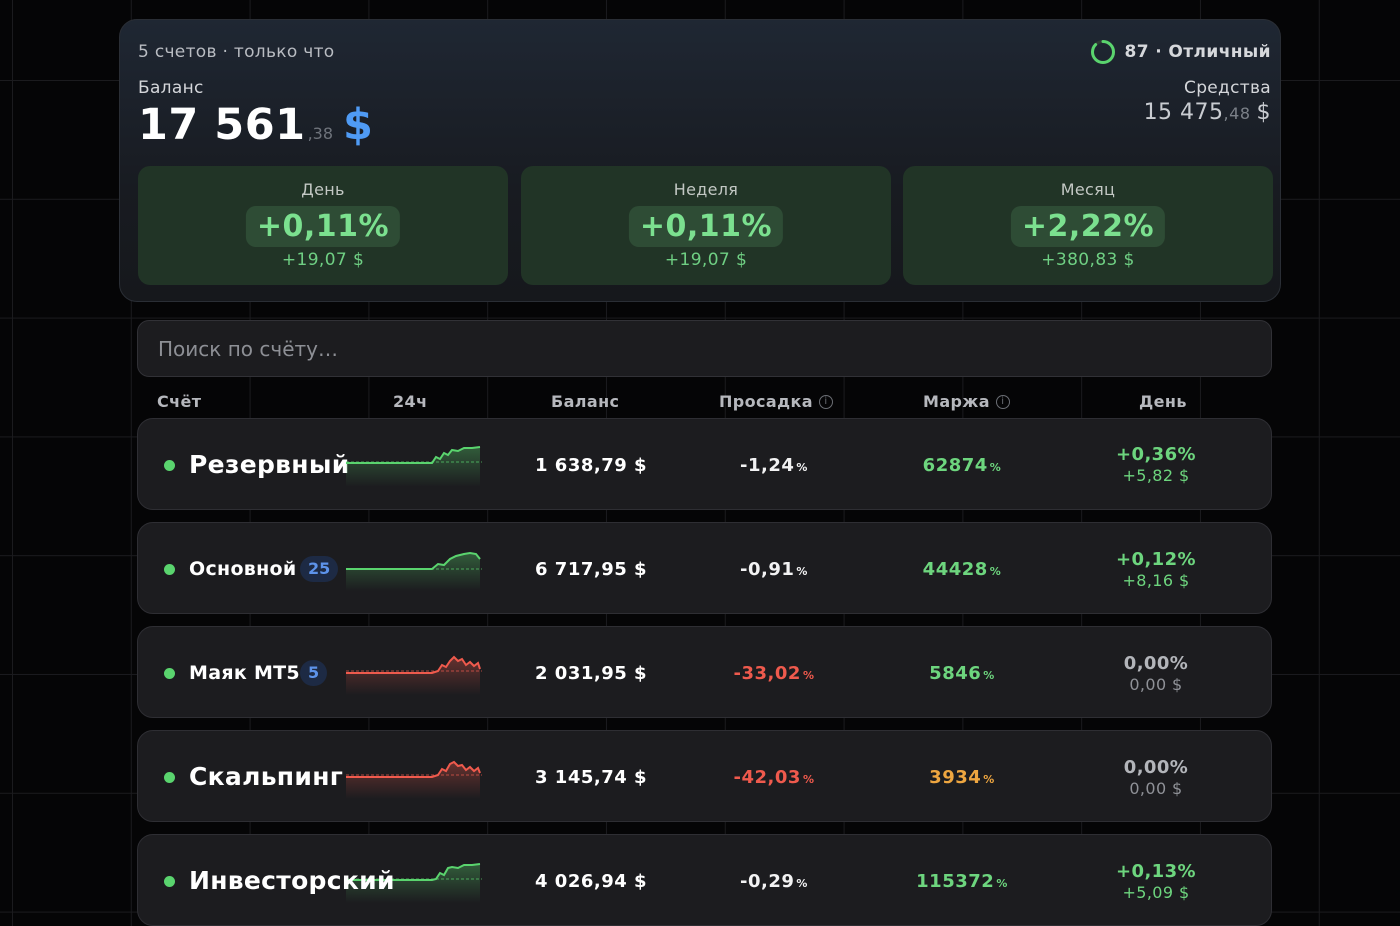 This screenshot has width=1400, height=926. I want to click on margin-number: 5846, so click(955, 673).